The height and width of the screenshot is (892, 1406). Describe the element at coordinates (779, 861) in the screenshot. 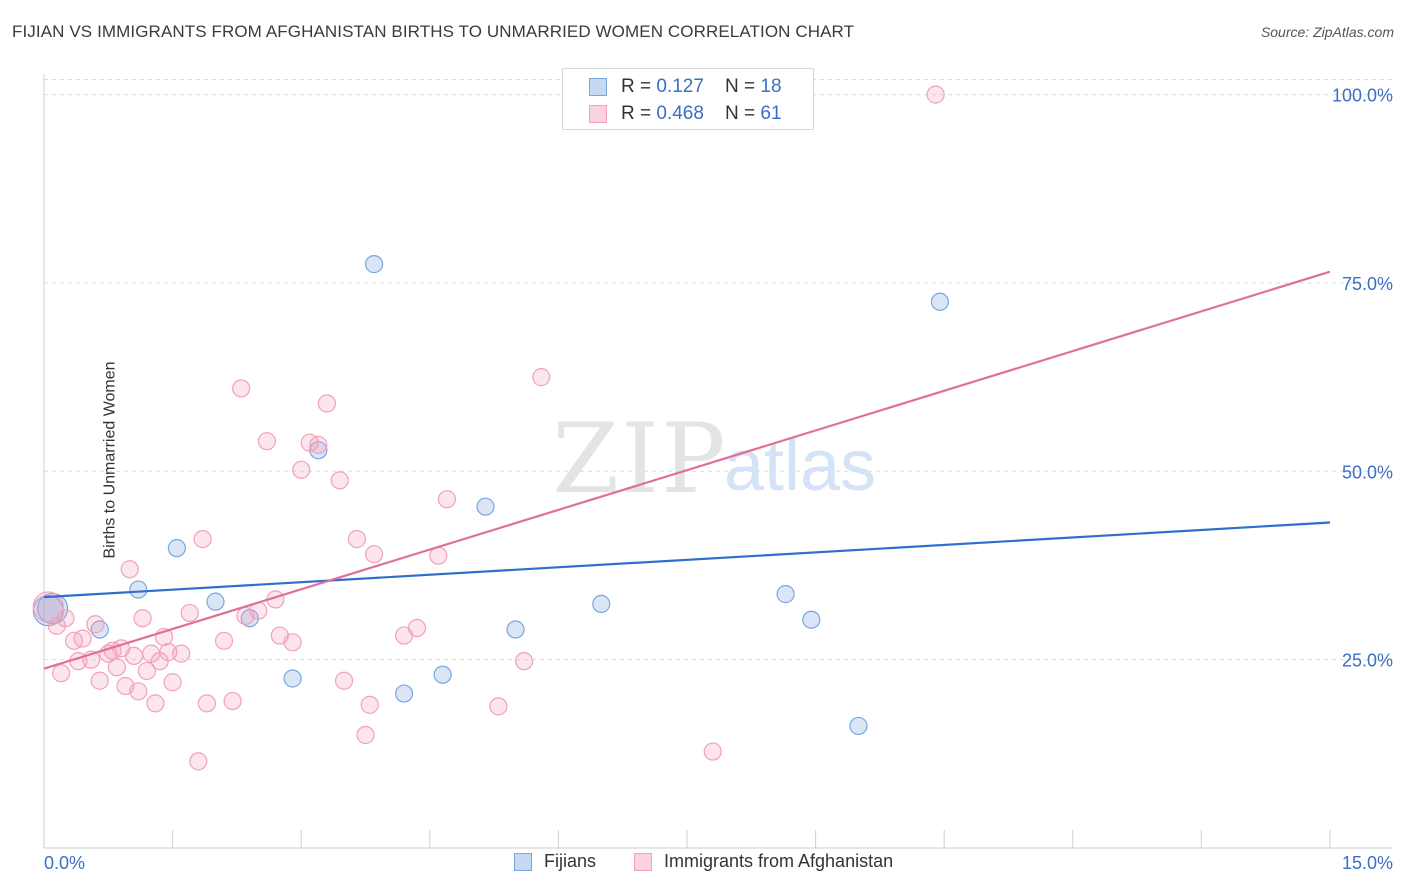

I see `legend-label-afghan: Immigrants from Afghanistan` at that location.